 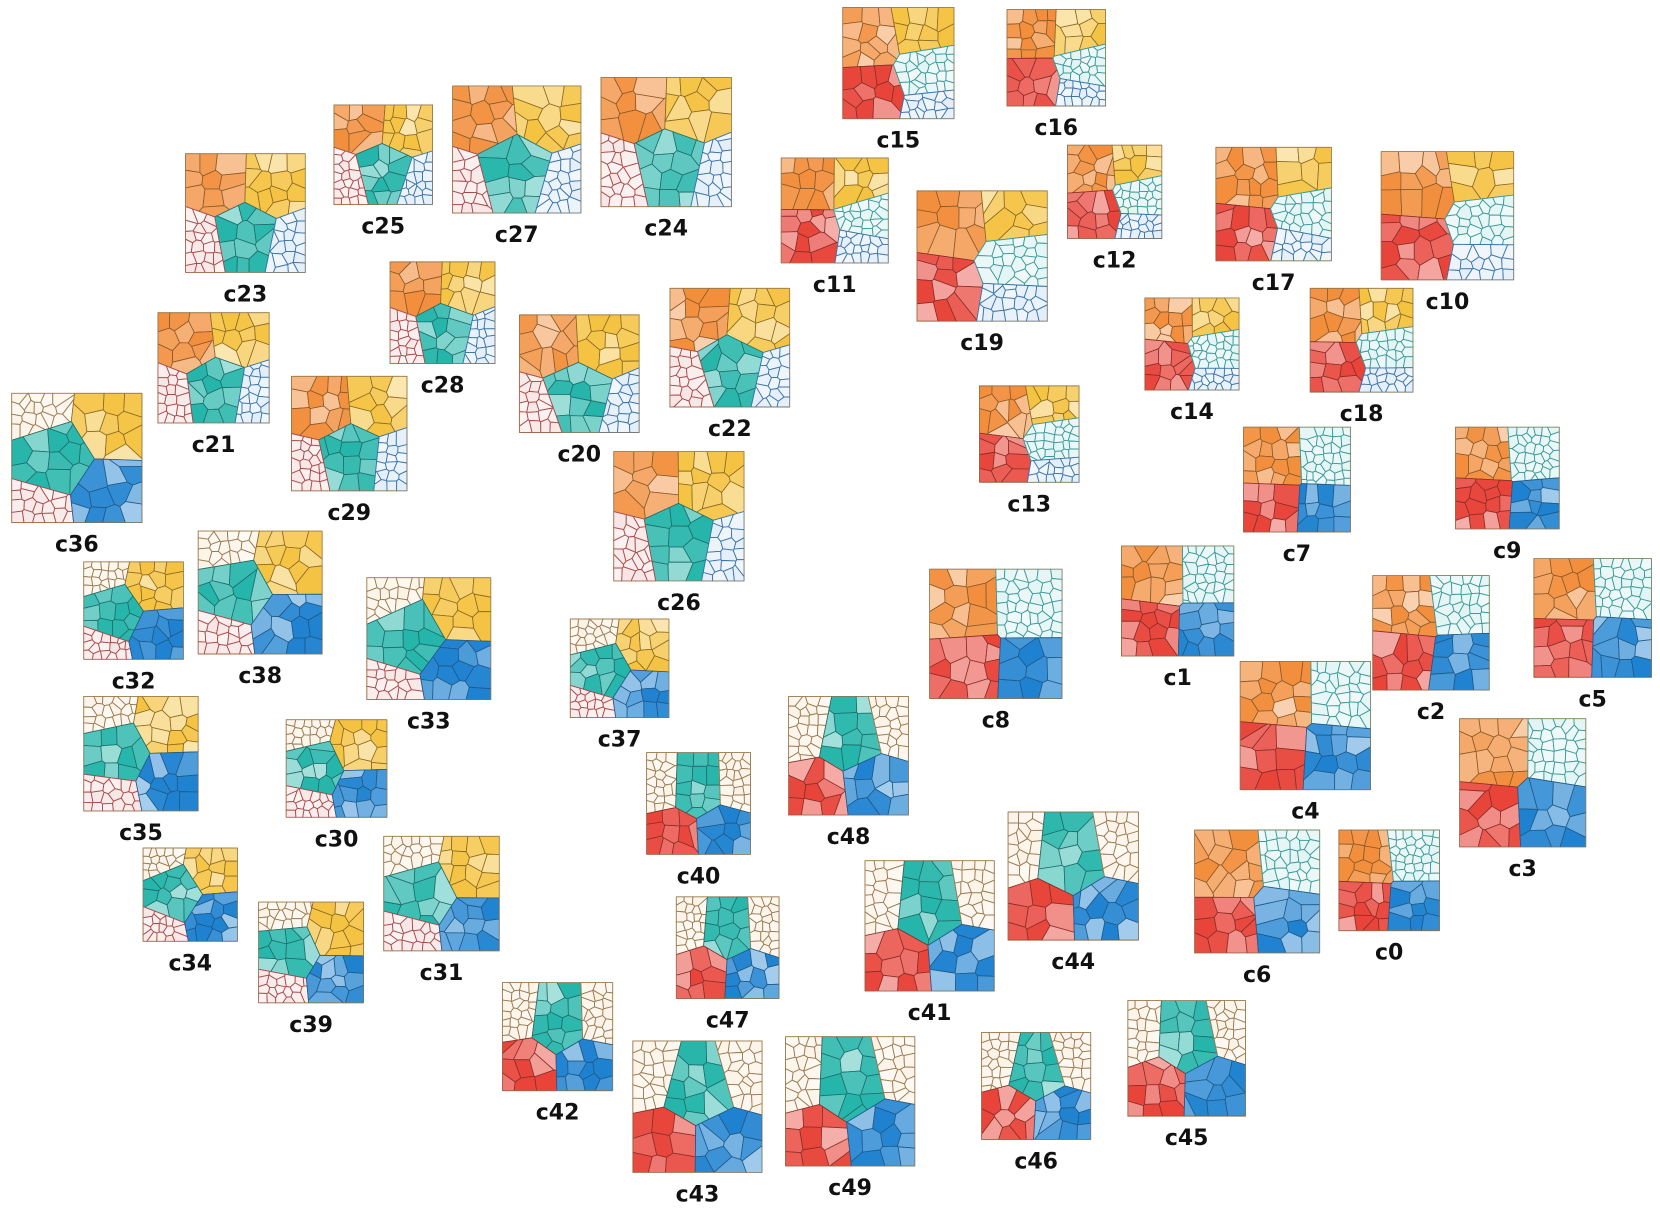 I want to click on treemap-glyph-c37, so click(x=619, y=668).